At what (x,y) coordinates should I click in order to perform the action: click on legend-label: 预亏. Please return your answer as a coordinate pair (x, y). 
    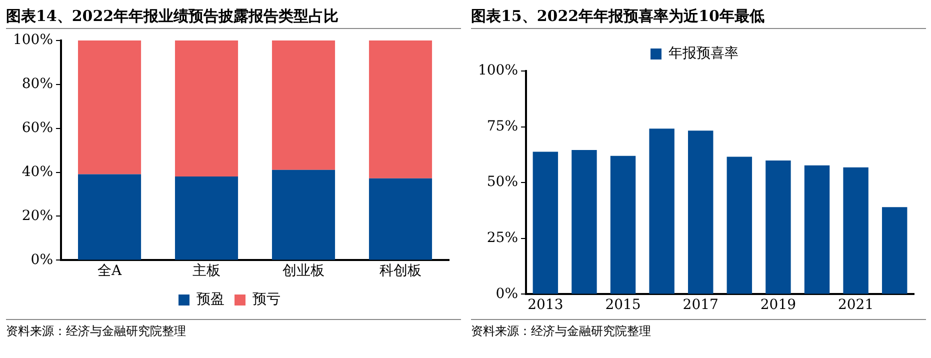
    Looking at the image, I should click on (266, 300).